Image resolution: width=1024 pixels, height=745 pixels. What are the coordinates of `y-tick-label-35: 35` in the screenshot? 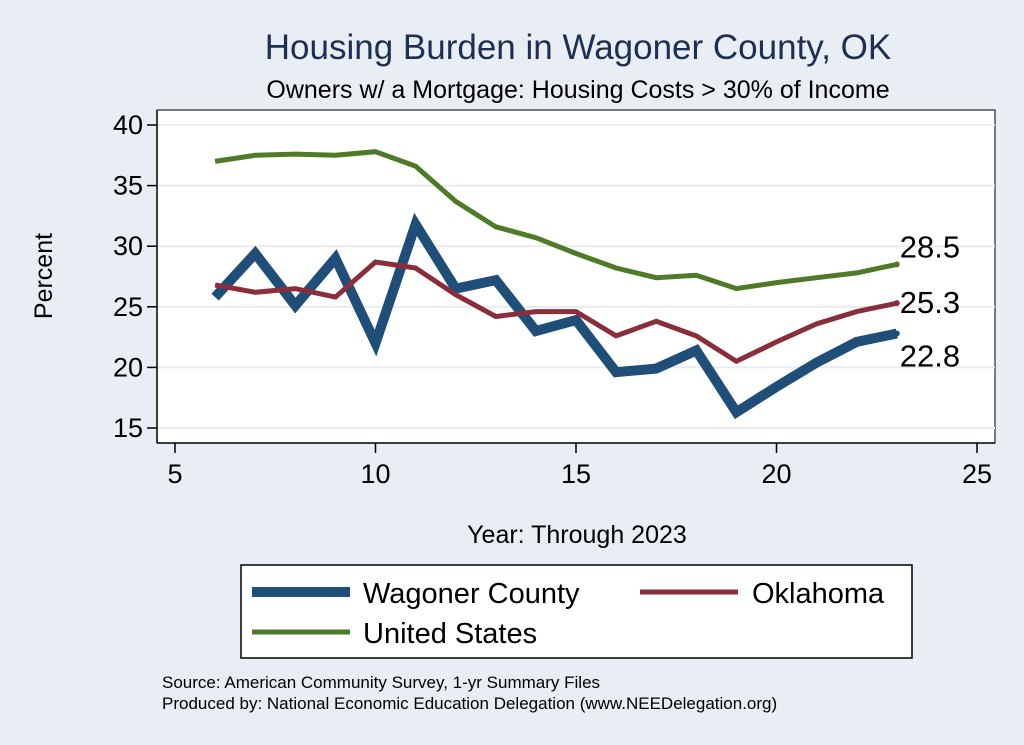 It's located at (128, 186).